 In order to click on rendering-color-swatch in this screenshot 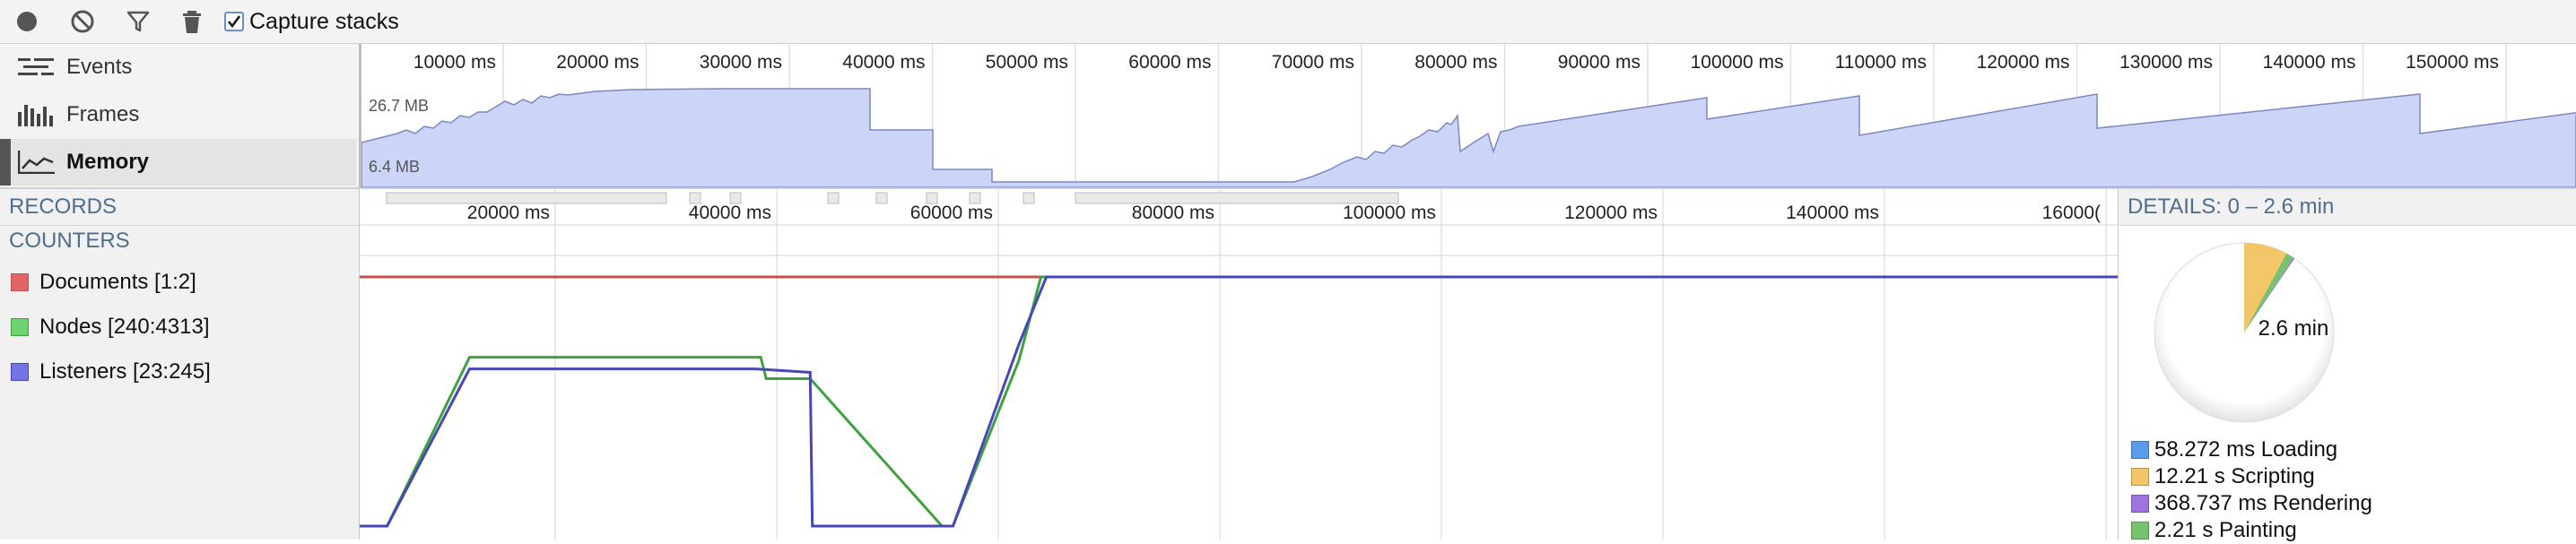, I will do `click(2140, 504)`.